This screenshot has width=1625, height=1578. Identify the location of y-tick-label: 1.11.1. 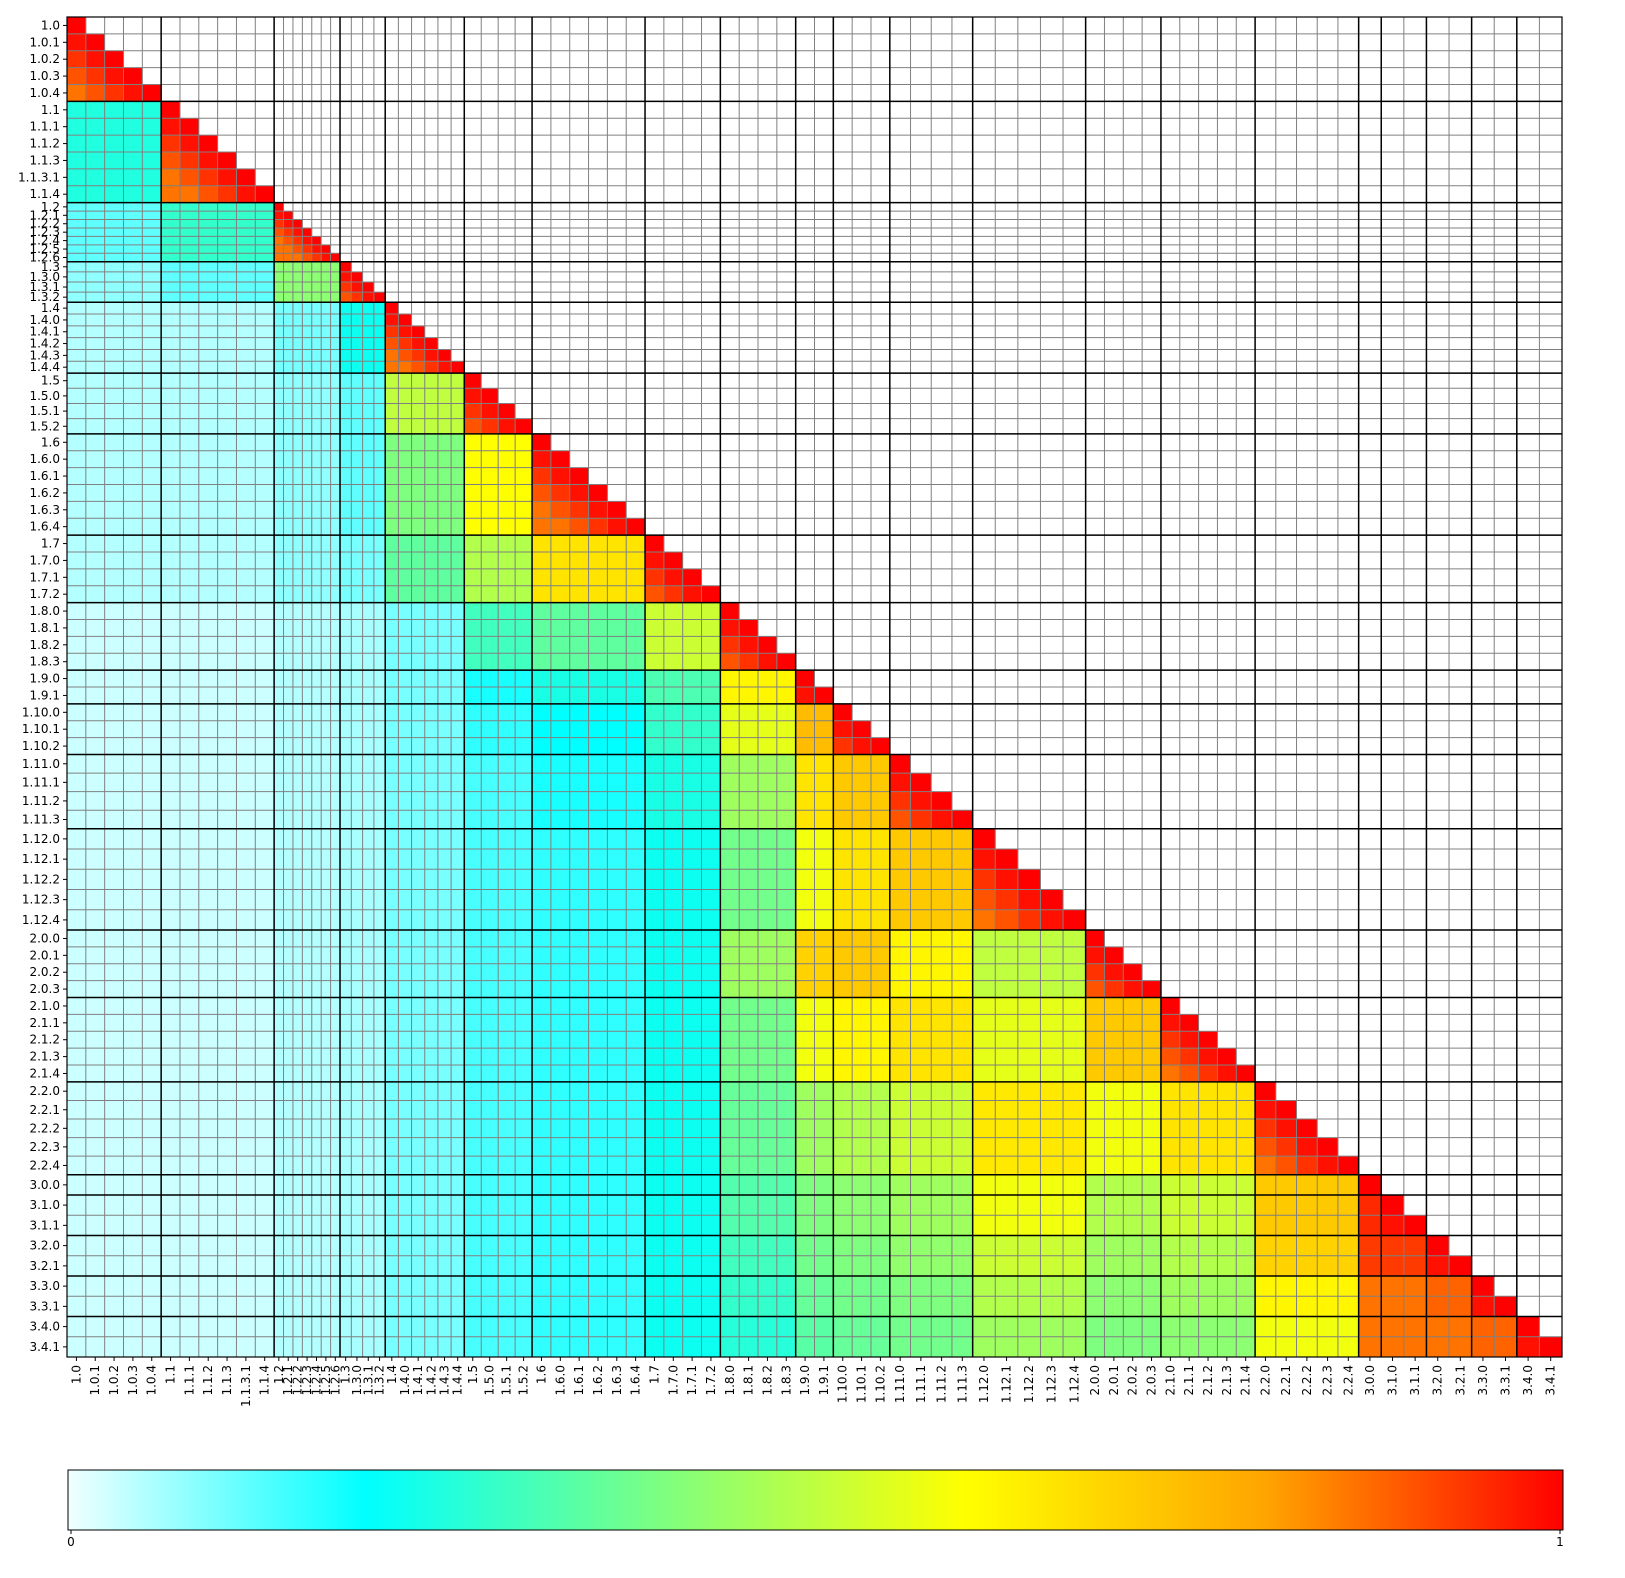
(41, 782).